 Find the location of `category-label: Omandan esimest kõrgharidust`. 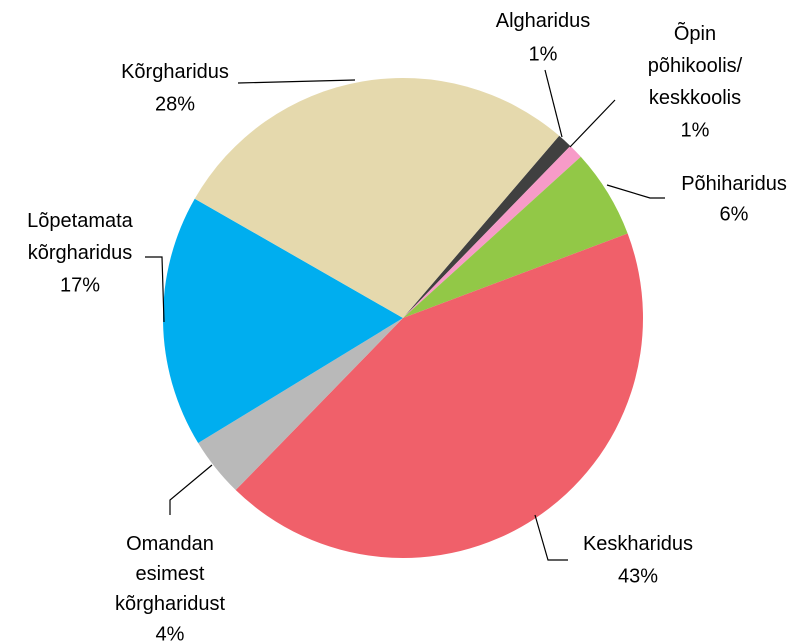

category-label: Omandan esimest kõrgharidust is located at coordinates (170, 574).